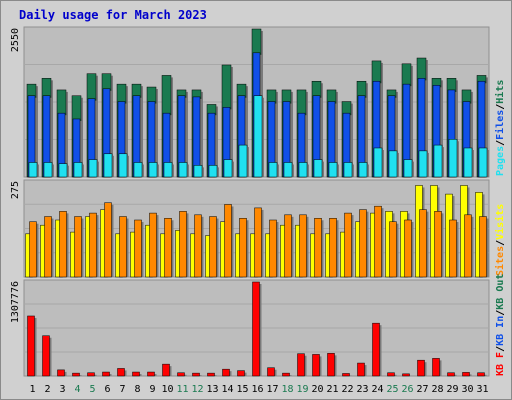  What do you see at coordinates (47, 389) in the screenshot?
I see `day-label-2: 2` at bounding box center [47, 389].